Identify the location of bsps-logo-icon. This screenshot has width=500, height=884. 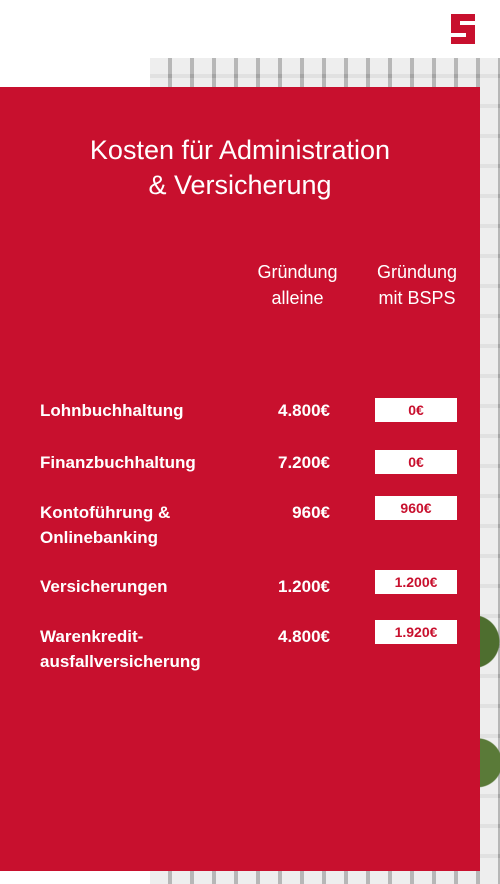
(463, 29).